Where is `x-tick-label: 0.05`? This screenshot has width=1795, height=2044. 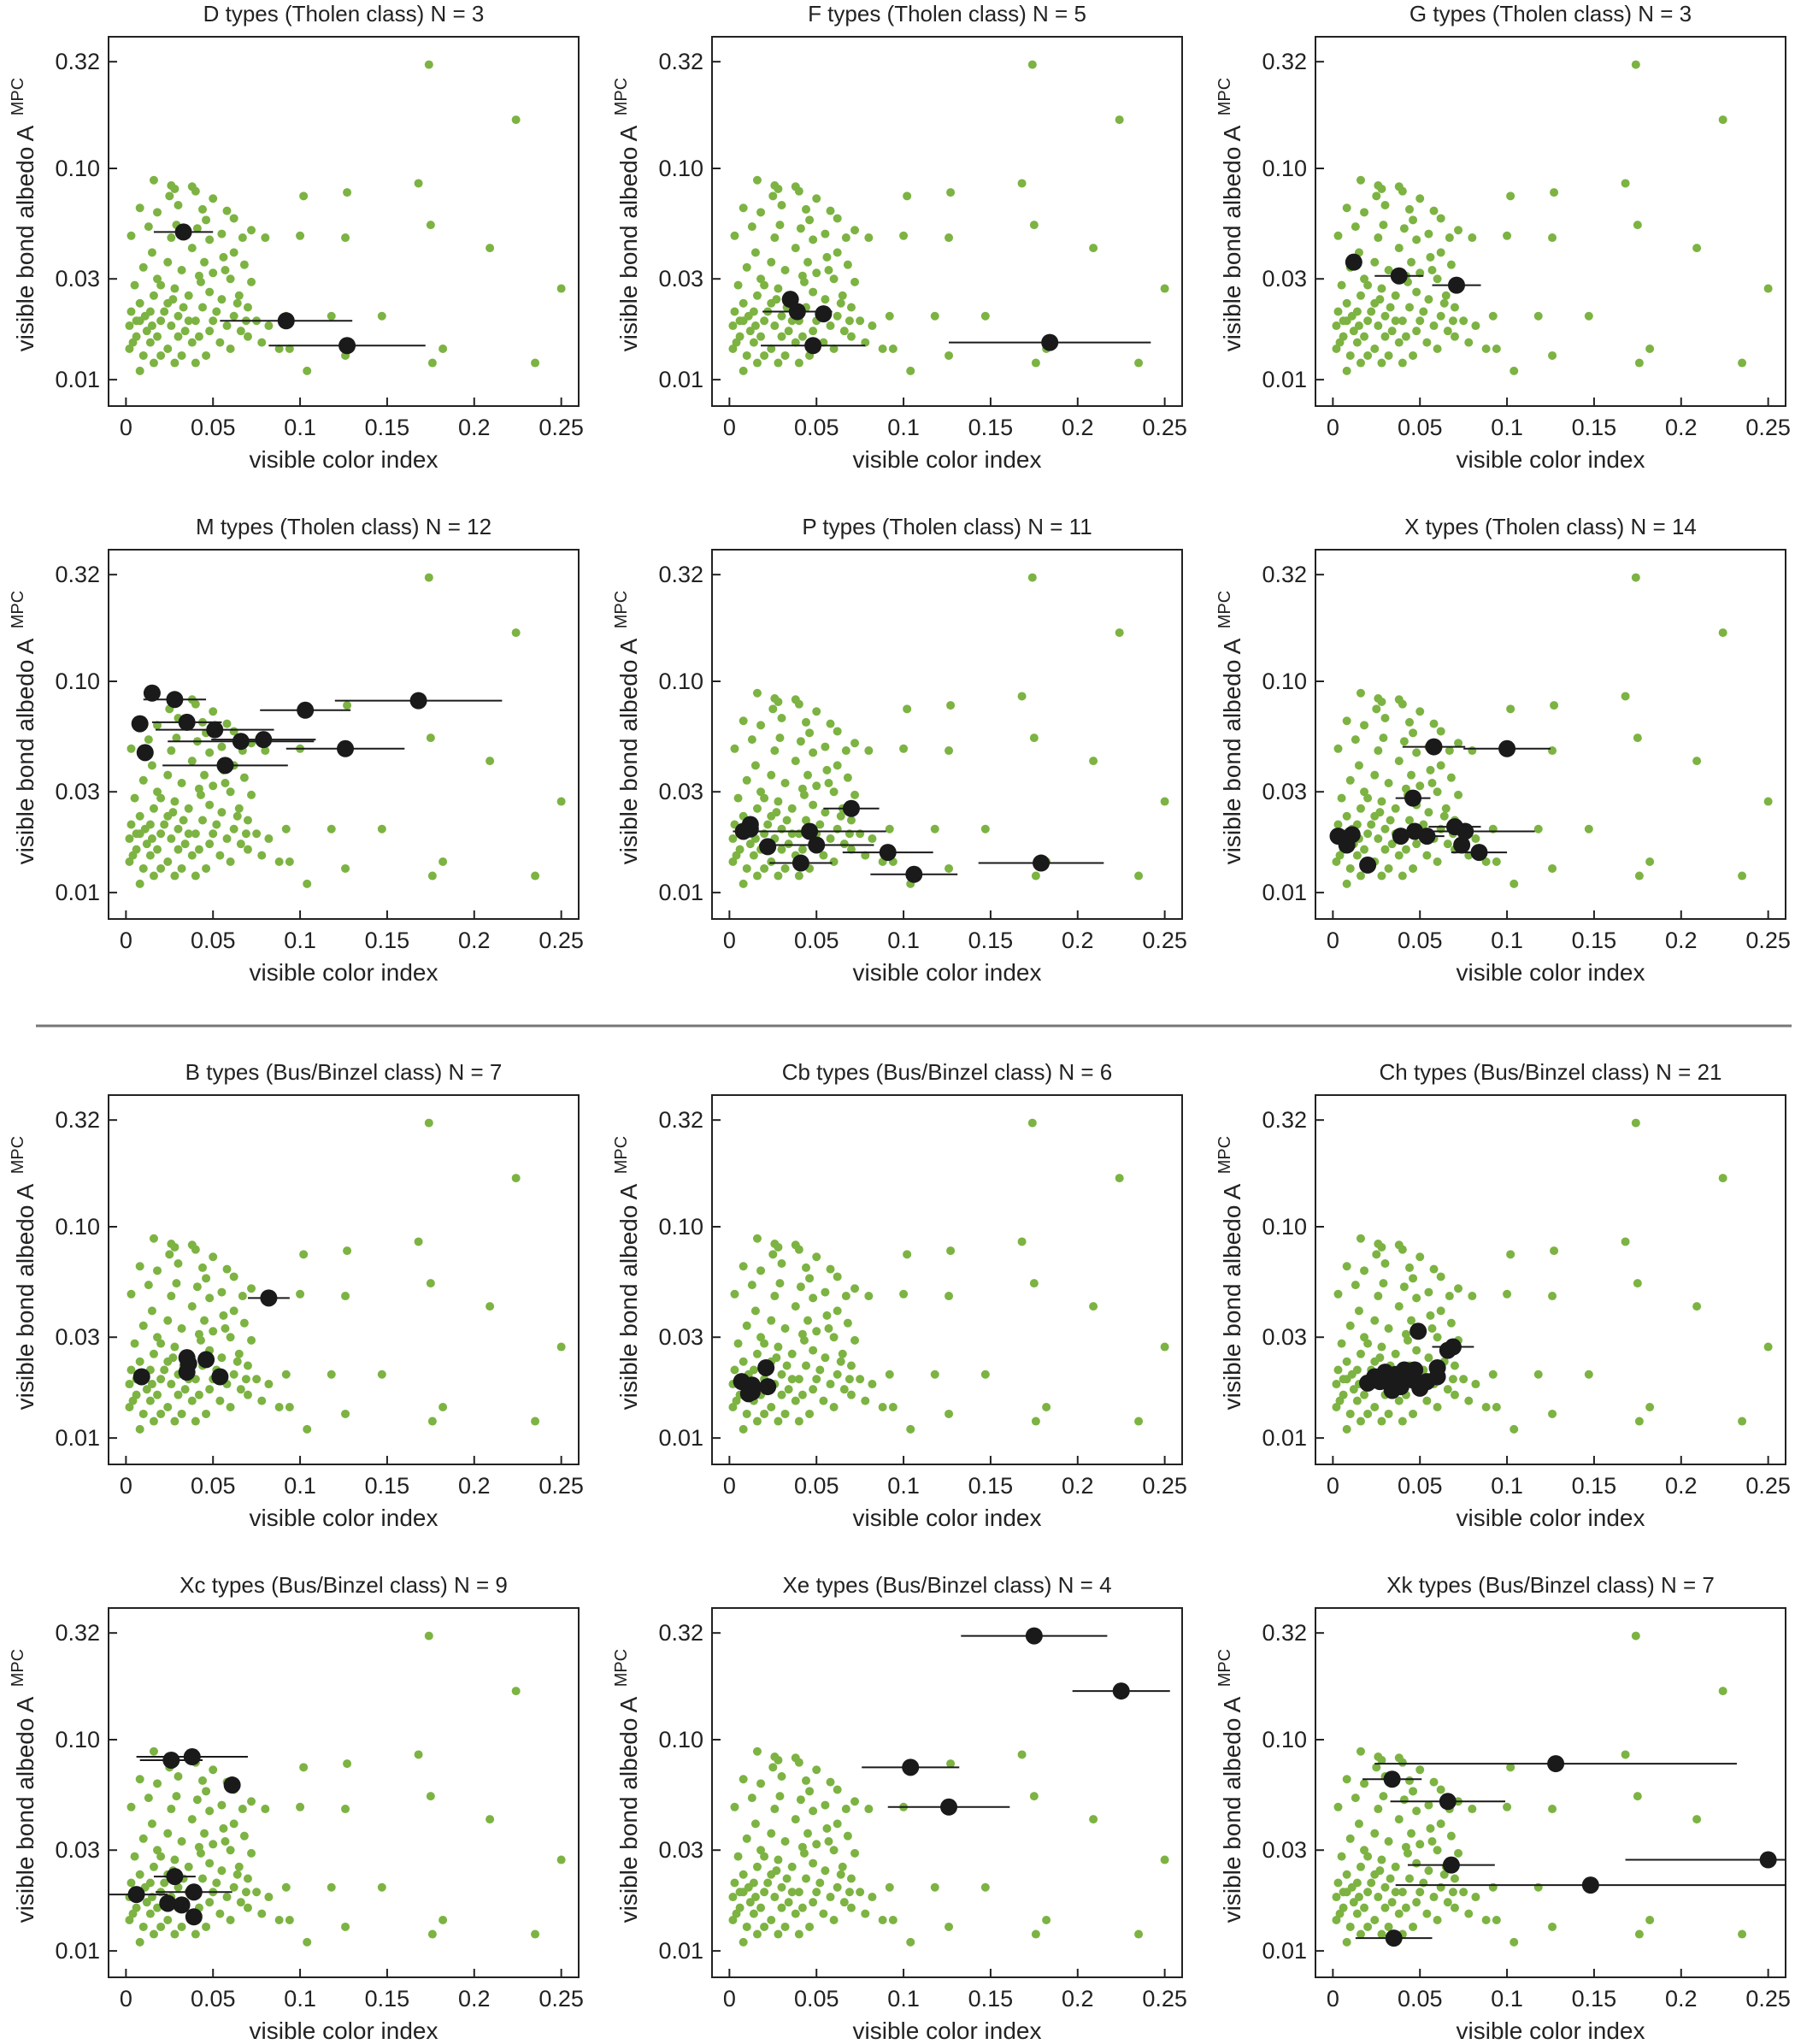 x-tick-label: 0.05 is located at coordinates (817, 941).